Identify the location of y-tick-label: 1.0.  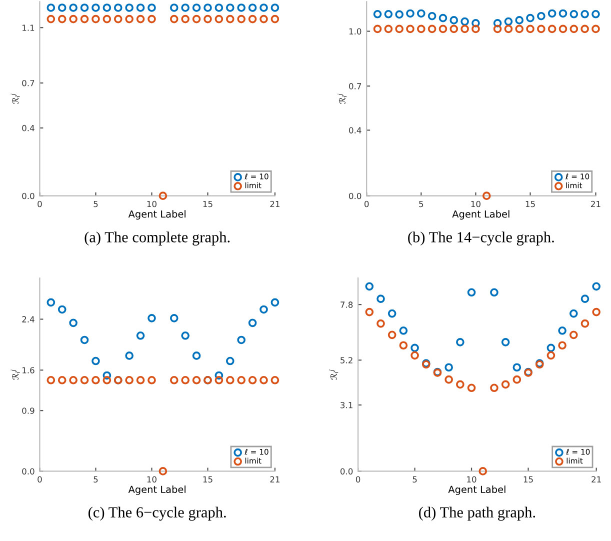
(355, 31).